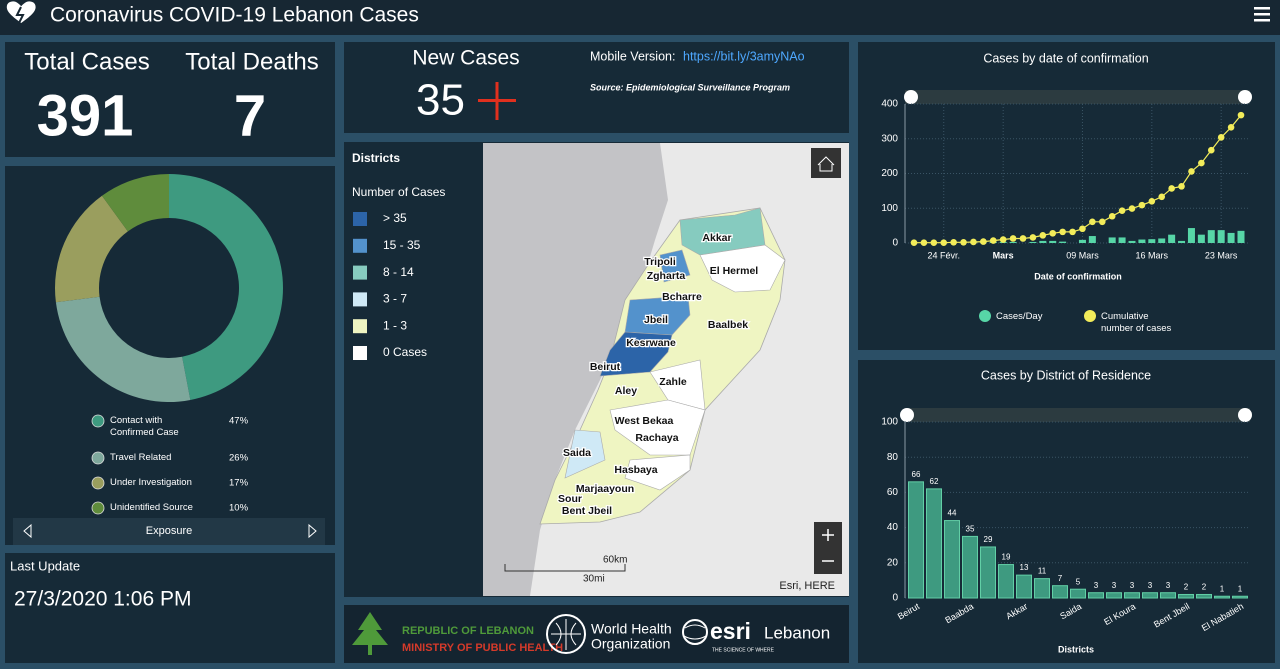 Image resolution: width=1280 pixels, height=669 pixels. What do you see at coordinates (575, 369) in the screenshot?
I see `map-sea` at bounding box center [575, 369].